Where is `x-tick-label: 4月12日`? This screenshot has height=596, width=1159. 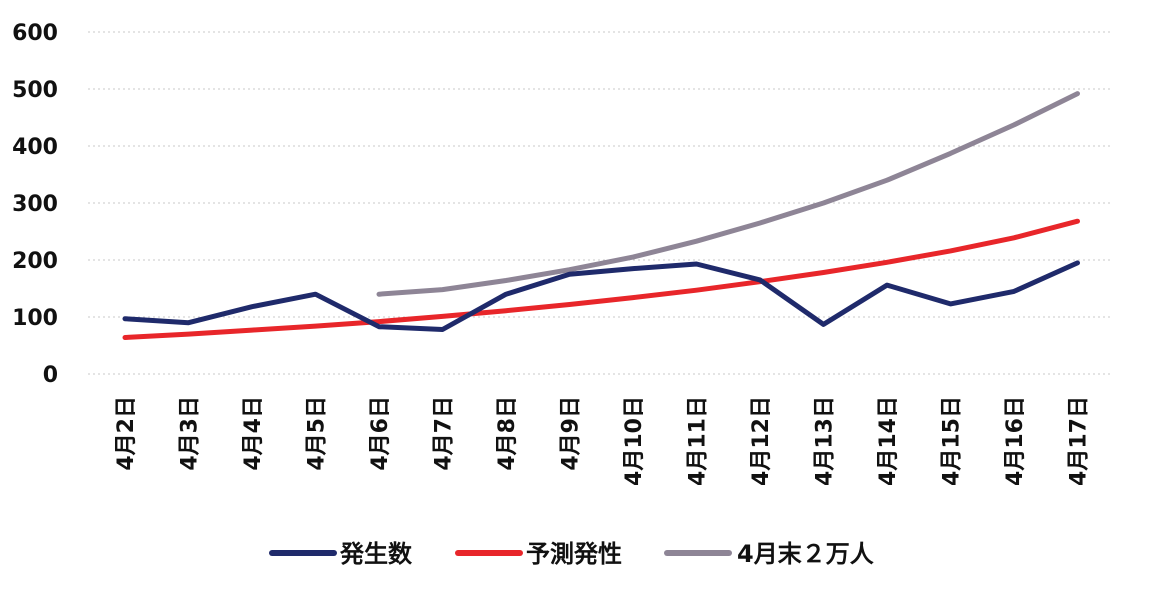
x-tick-label: 4月12日 is located at coordinates (761, 441).